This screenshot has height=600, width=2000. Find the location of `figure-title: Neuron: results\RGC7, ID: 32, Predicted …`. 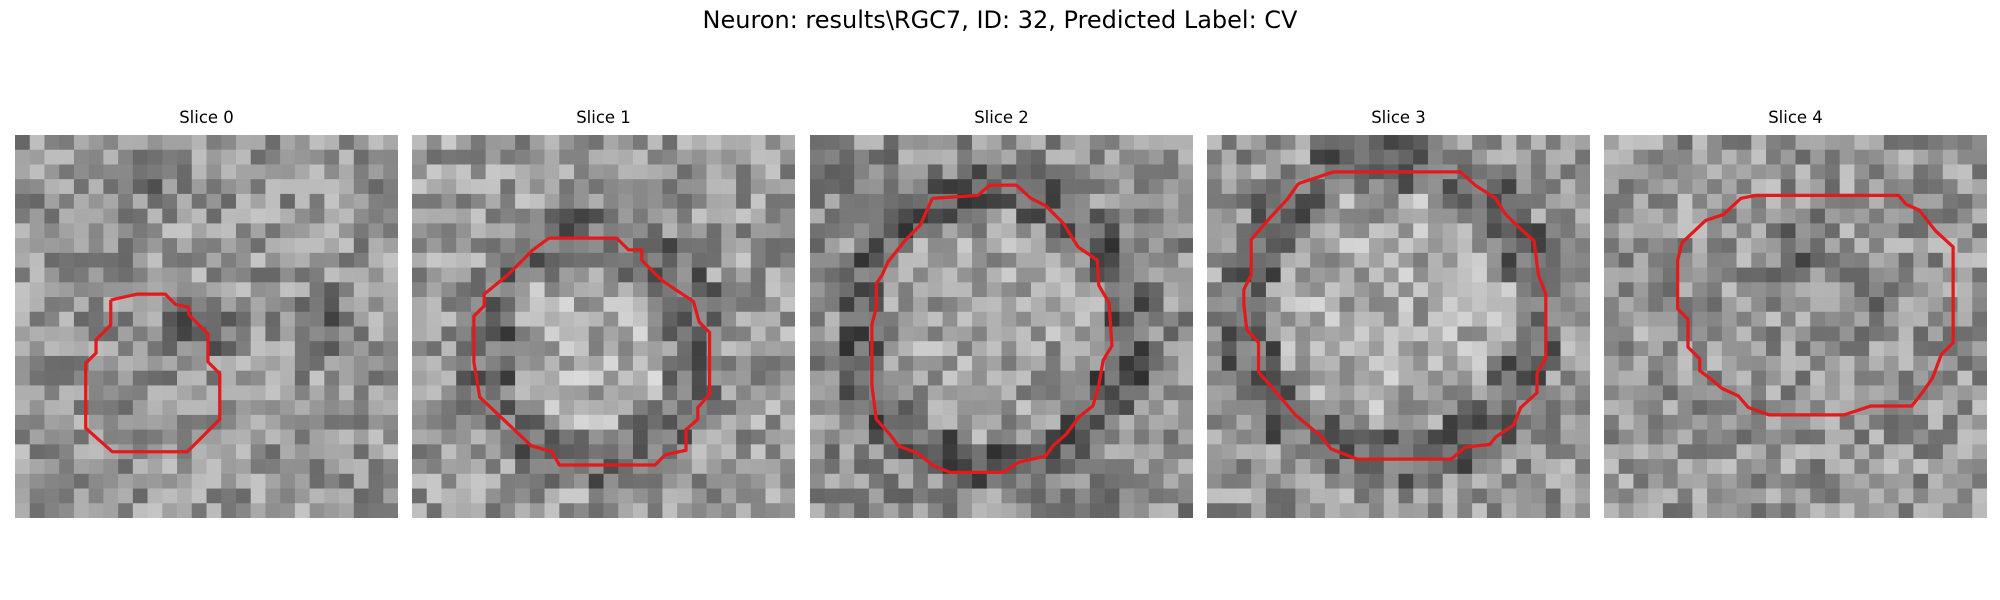

figure-title: Neuron: results\RGC7, ID: 32, Predicted … is located at coordinates (1000, 20).